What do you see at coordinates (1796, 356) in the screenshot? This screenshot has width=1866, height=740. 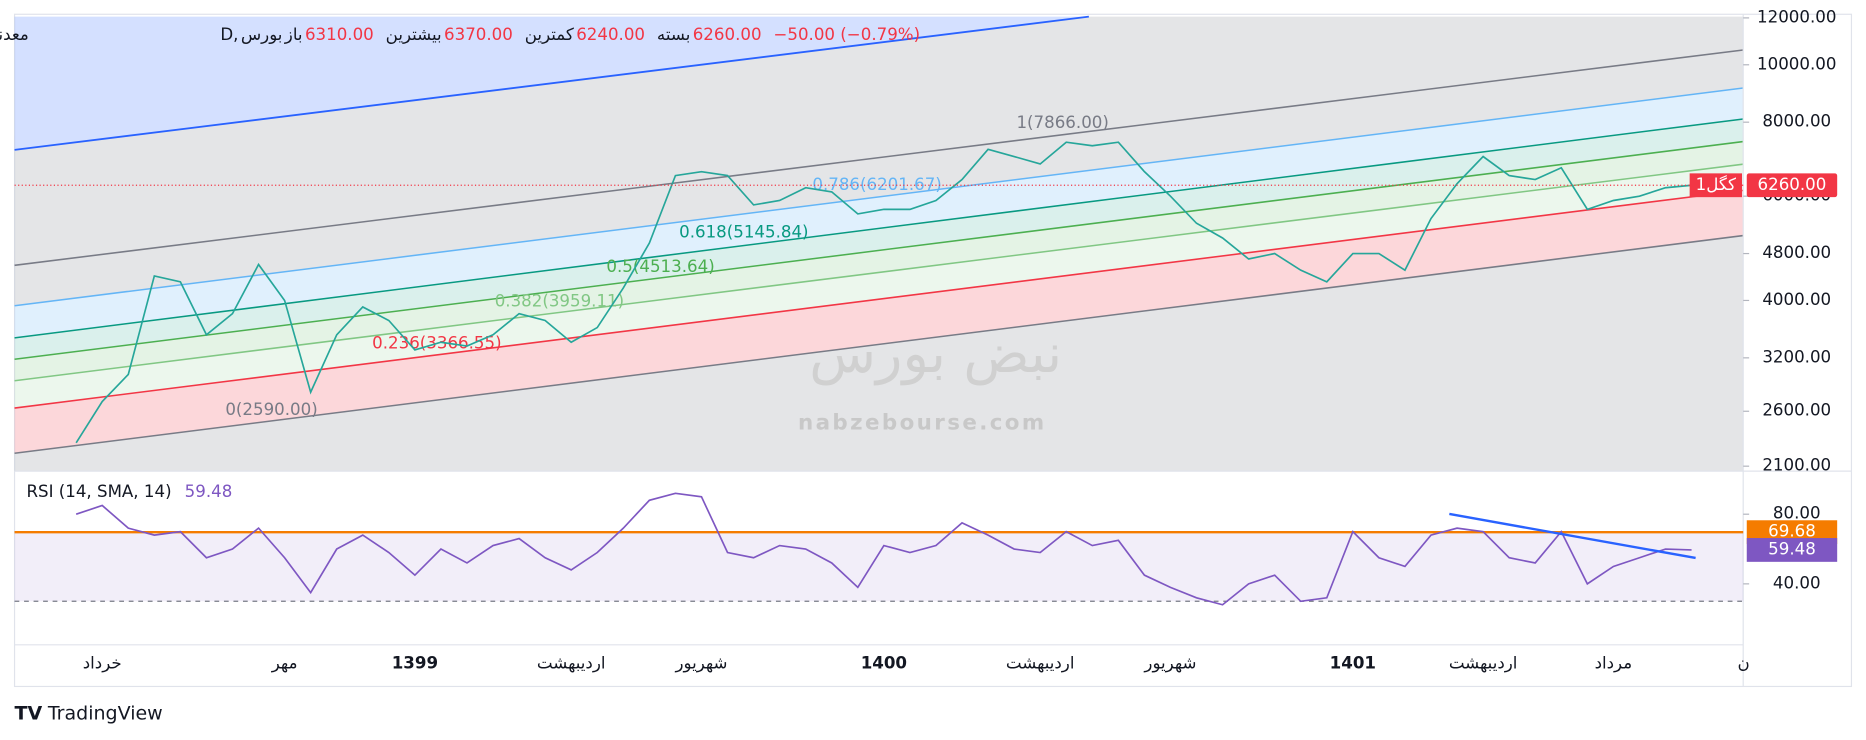 I see `y-tick-label: 3200.00` at bounding box center [1796, 356].